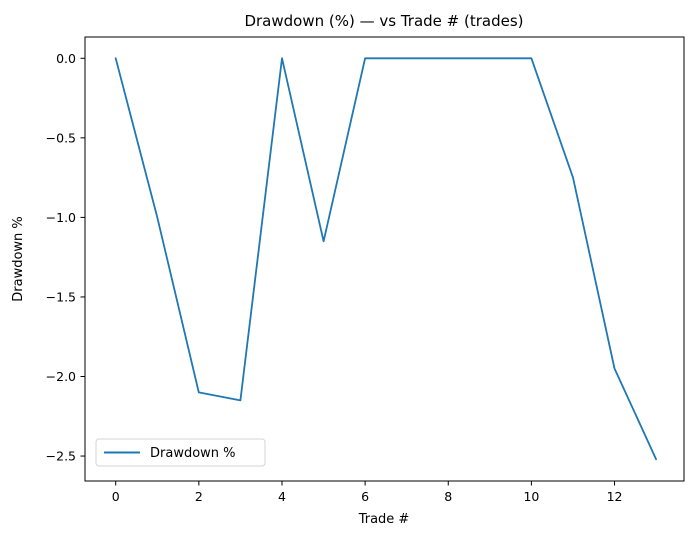 This screenshot has height=546, width=695. Describe the element at coordinates (615, 496) in the screenshot. I see `x-tick-label: 12` at that location.